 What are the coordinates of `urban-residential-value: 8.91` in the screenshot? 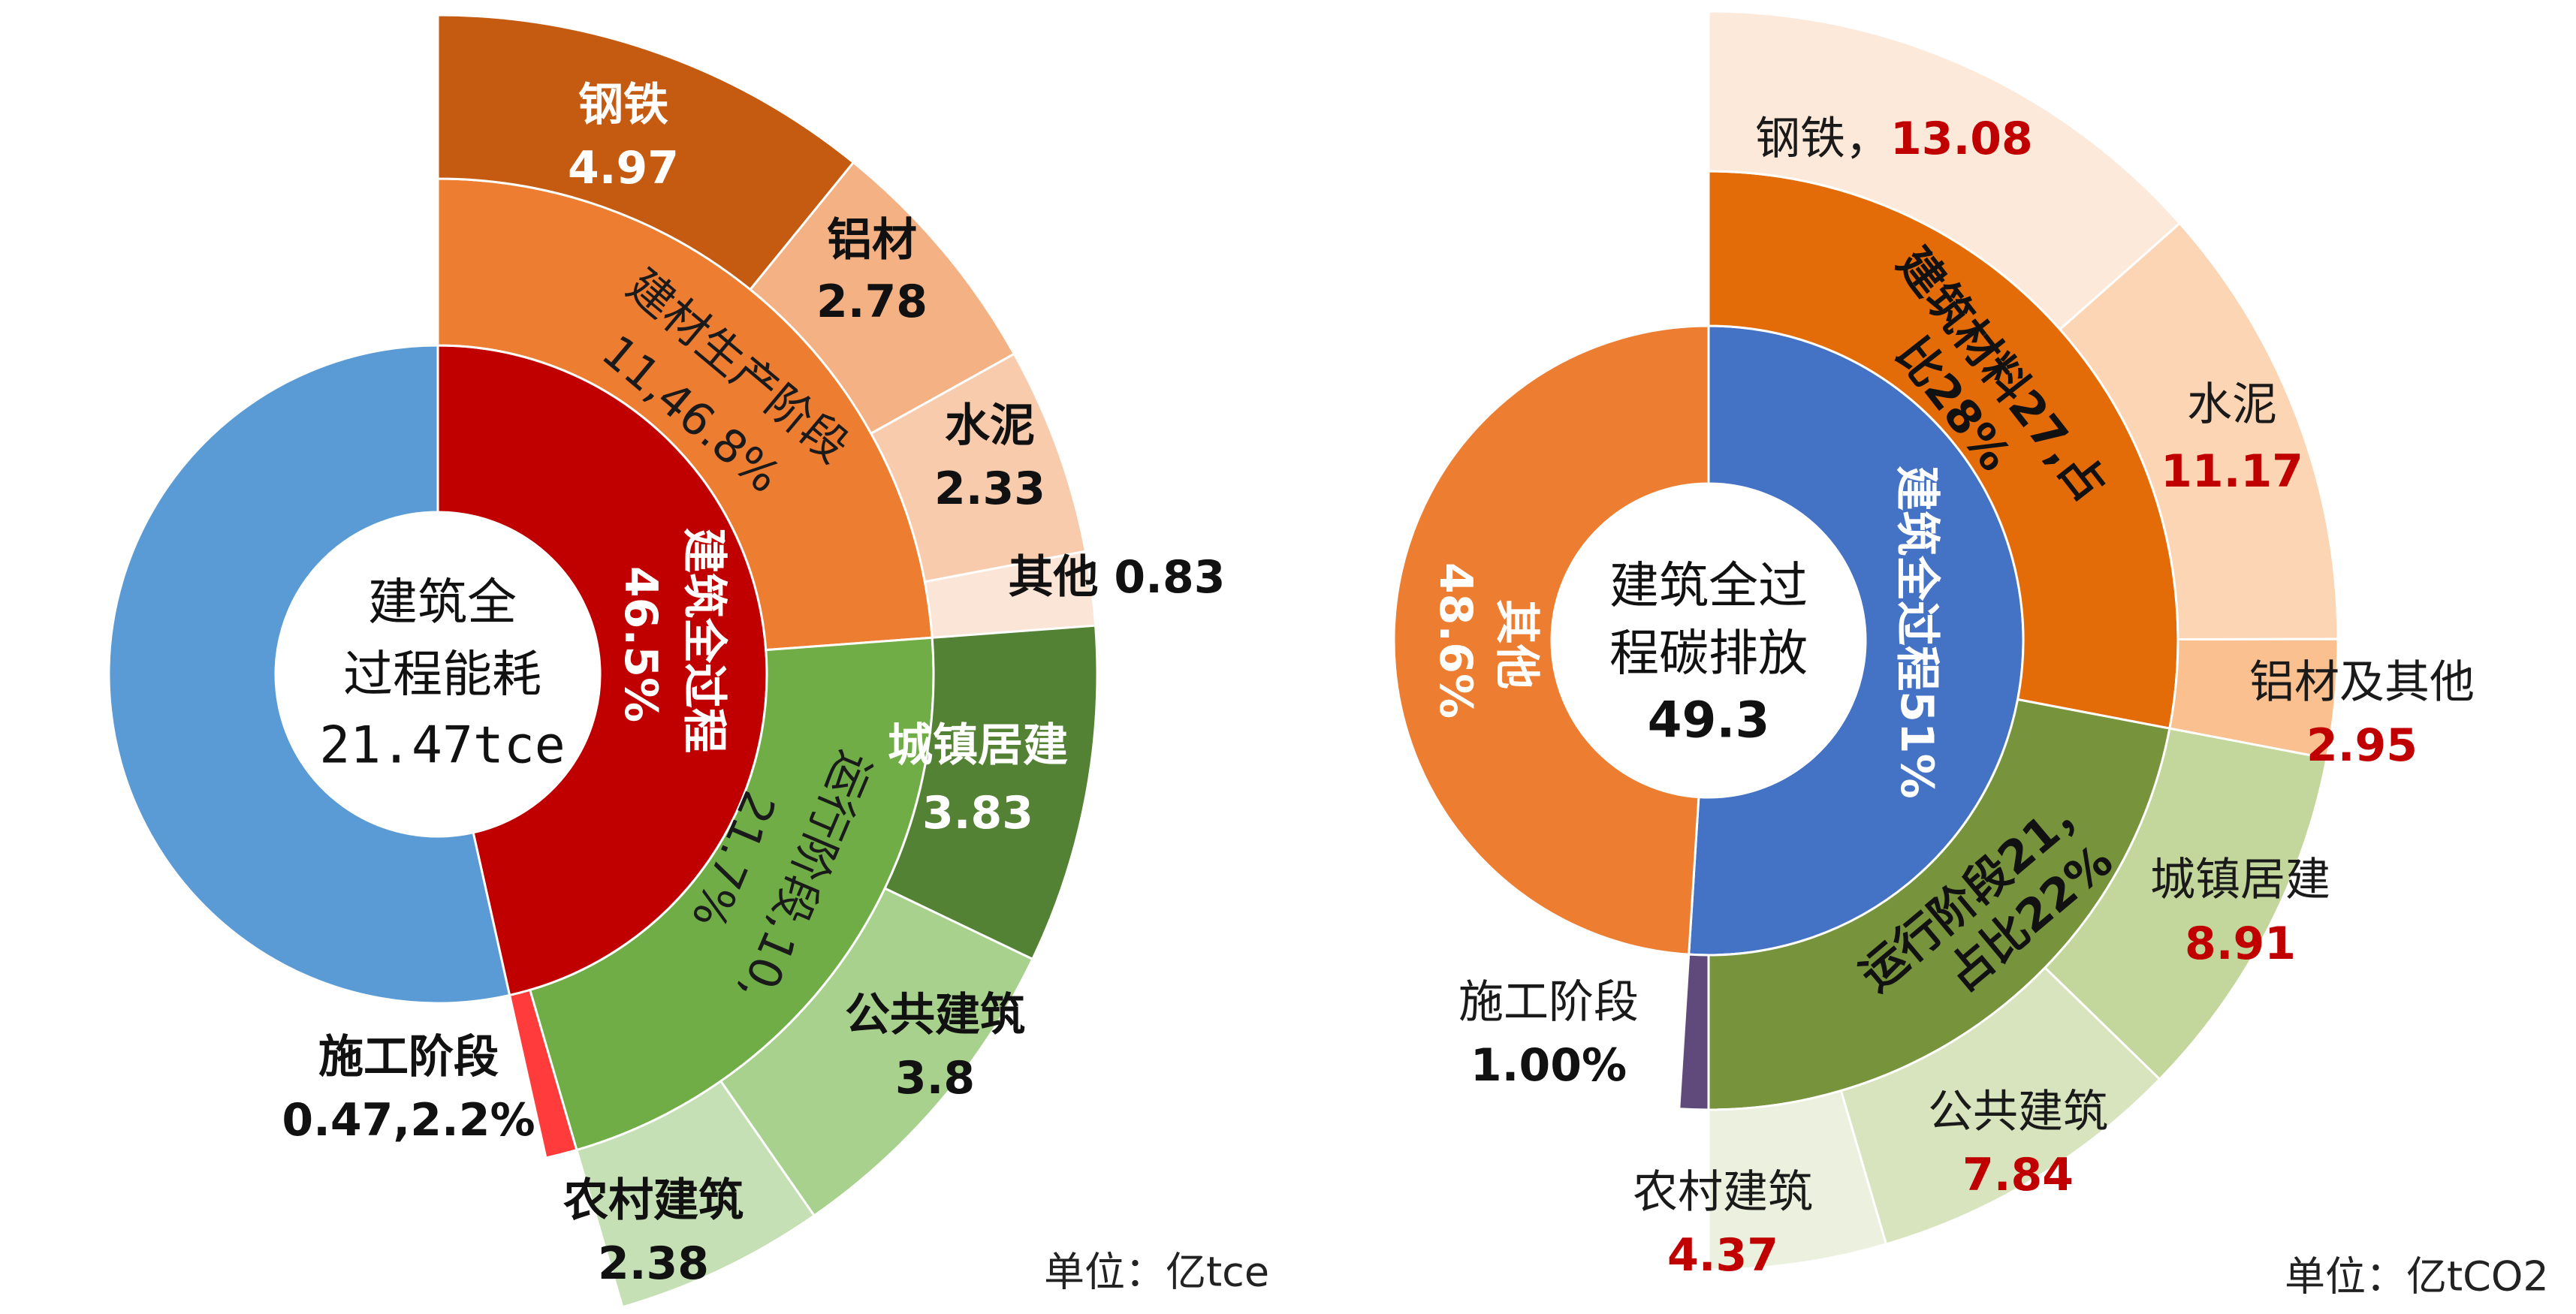 It's located at (2240, 944).